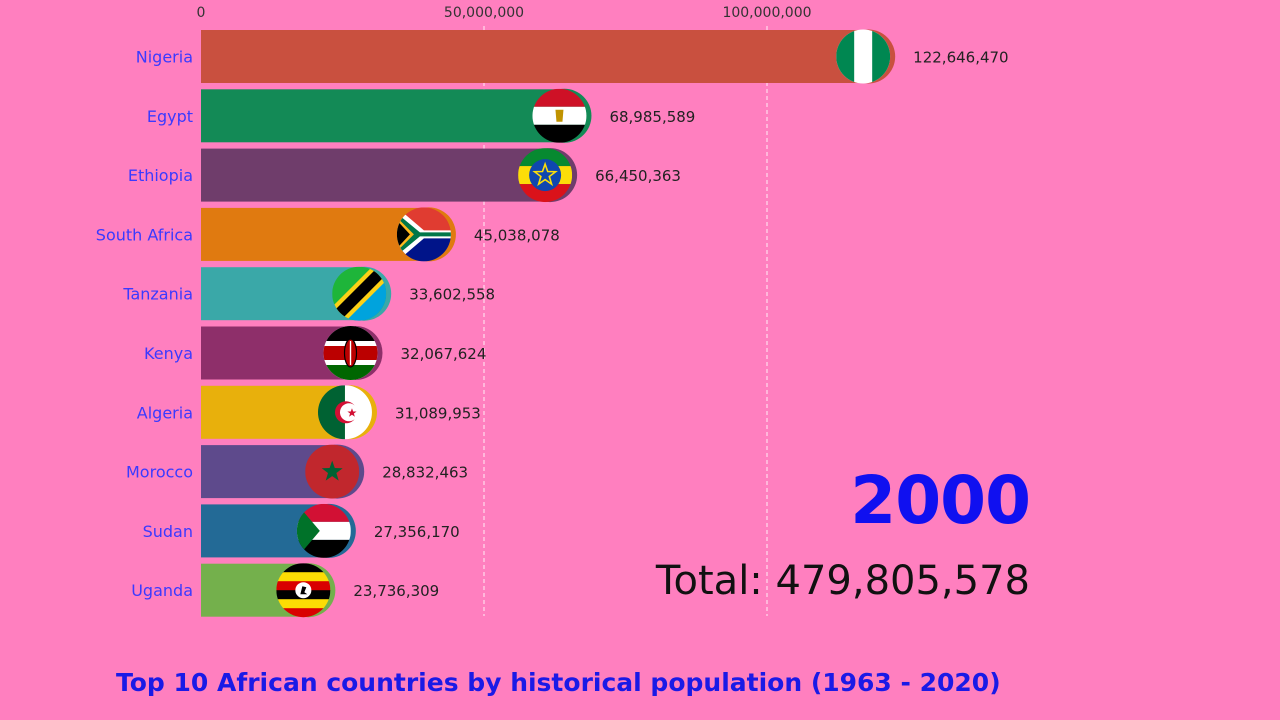 The image size is (1280, 720). I want to click on bar-row: South Africa 45,038,078, so click(328, 234).